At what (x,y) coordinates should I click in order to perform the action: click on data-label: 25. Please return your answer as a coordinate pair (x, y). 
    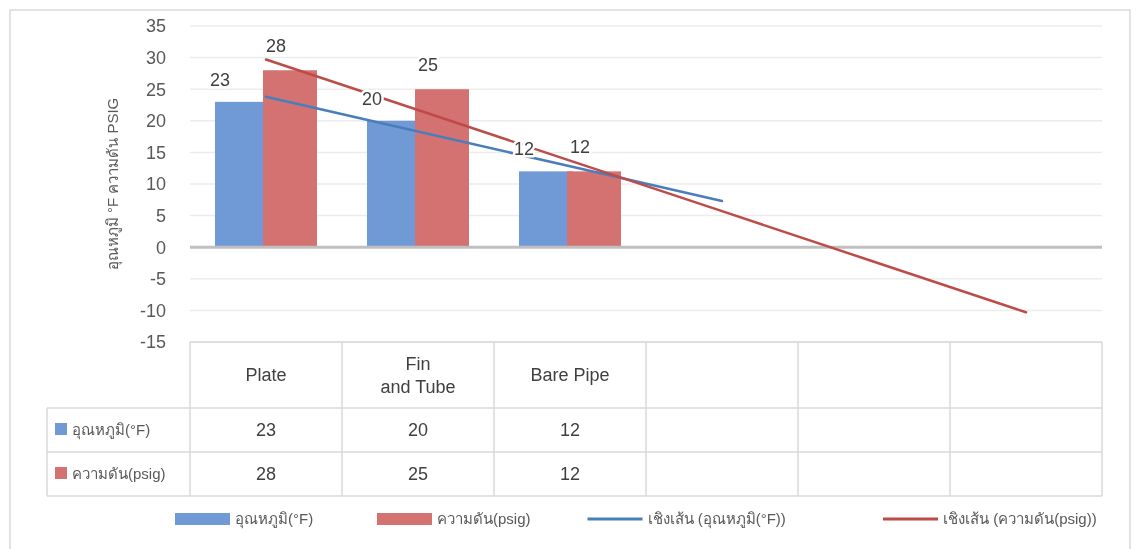
    Looking at the image, I should click on (418, 474).